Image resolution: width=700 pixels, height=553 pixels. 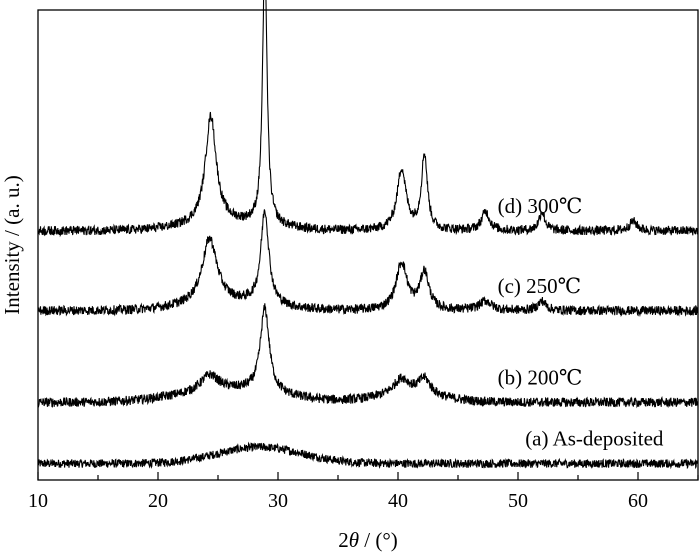 I want to click on x-axis-title-suffix: / (°), so click(x=378, y=540).